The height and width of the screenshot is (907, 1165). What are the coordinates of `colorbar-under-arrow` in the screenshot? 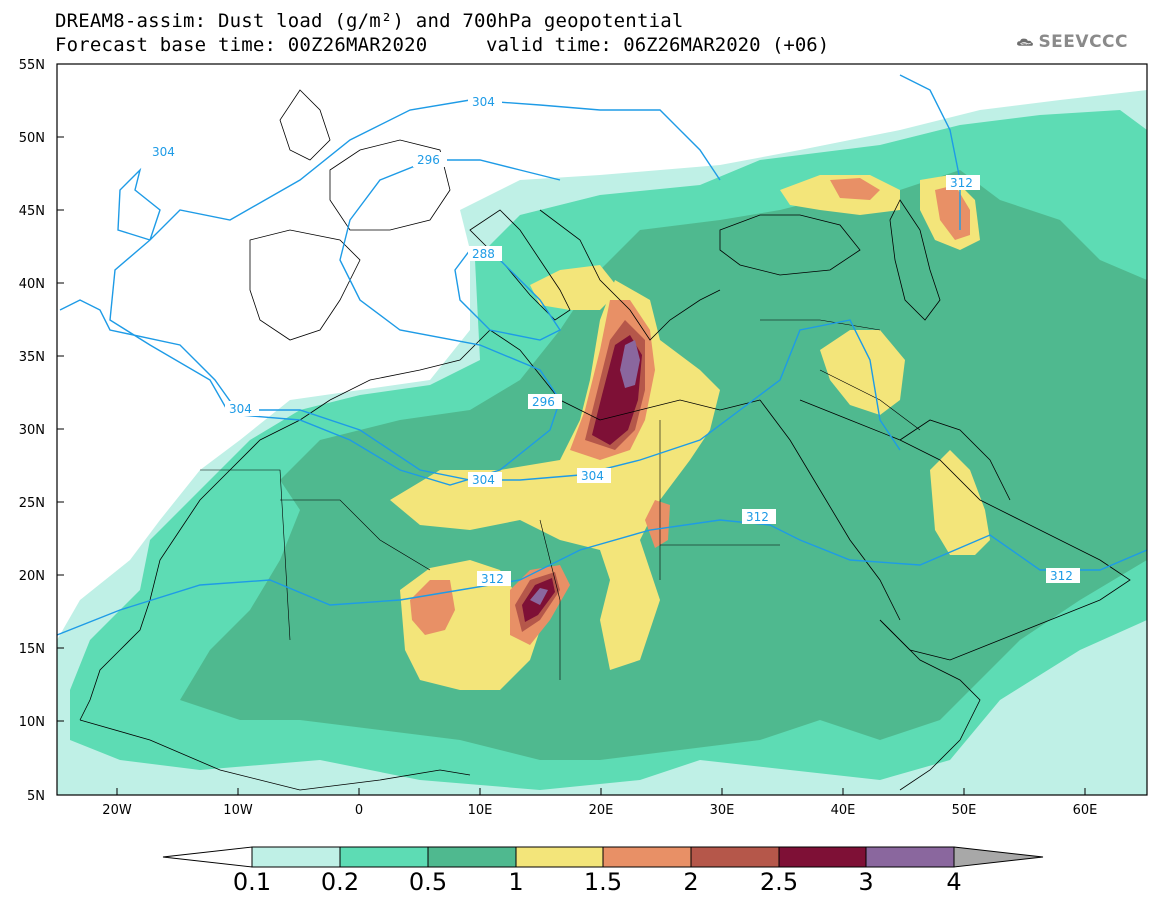 It's located at (207, 857).